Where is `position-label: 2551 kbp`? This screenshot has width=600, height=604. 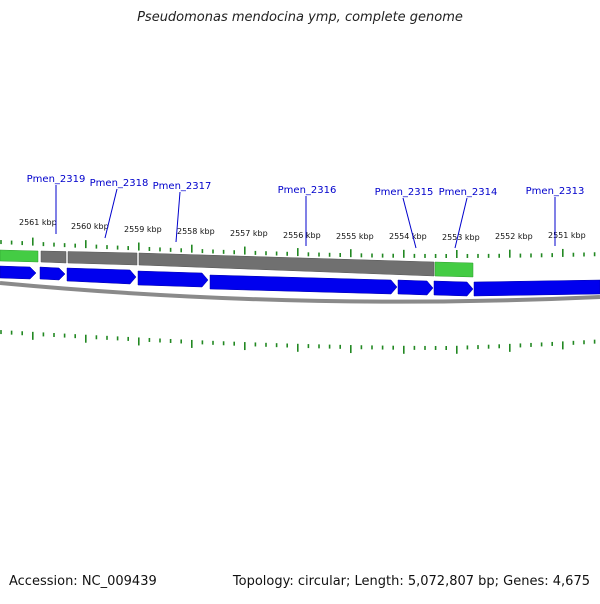
position-label: 2551 kbp is located at coordinates (567, 235).